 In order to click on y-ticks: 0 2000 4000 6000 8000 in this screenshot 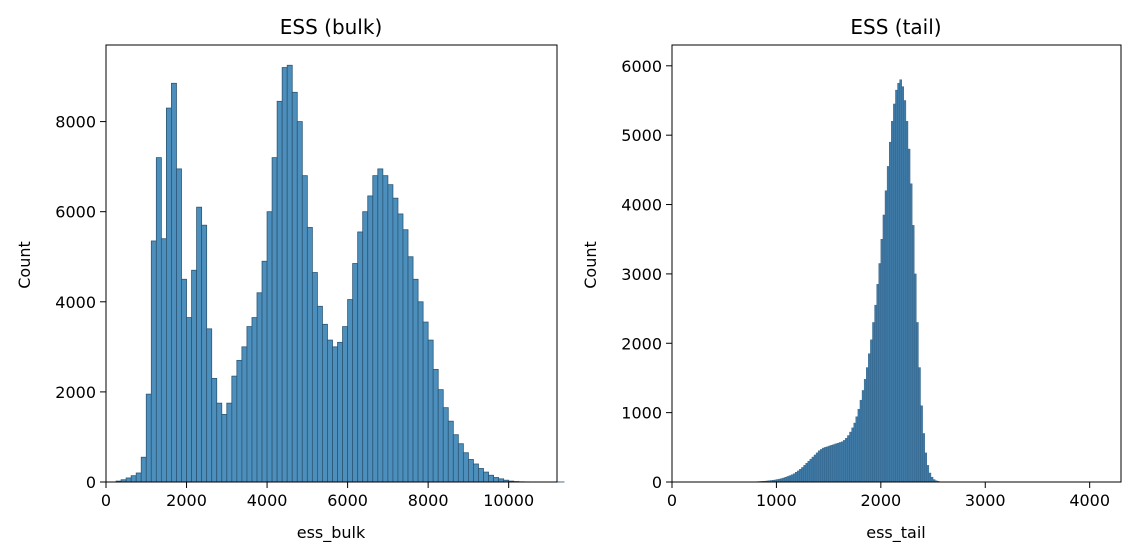, I will do `click(80, 302)`.